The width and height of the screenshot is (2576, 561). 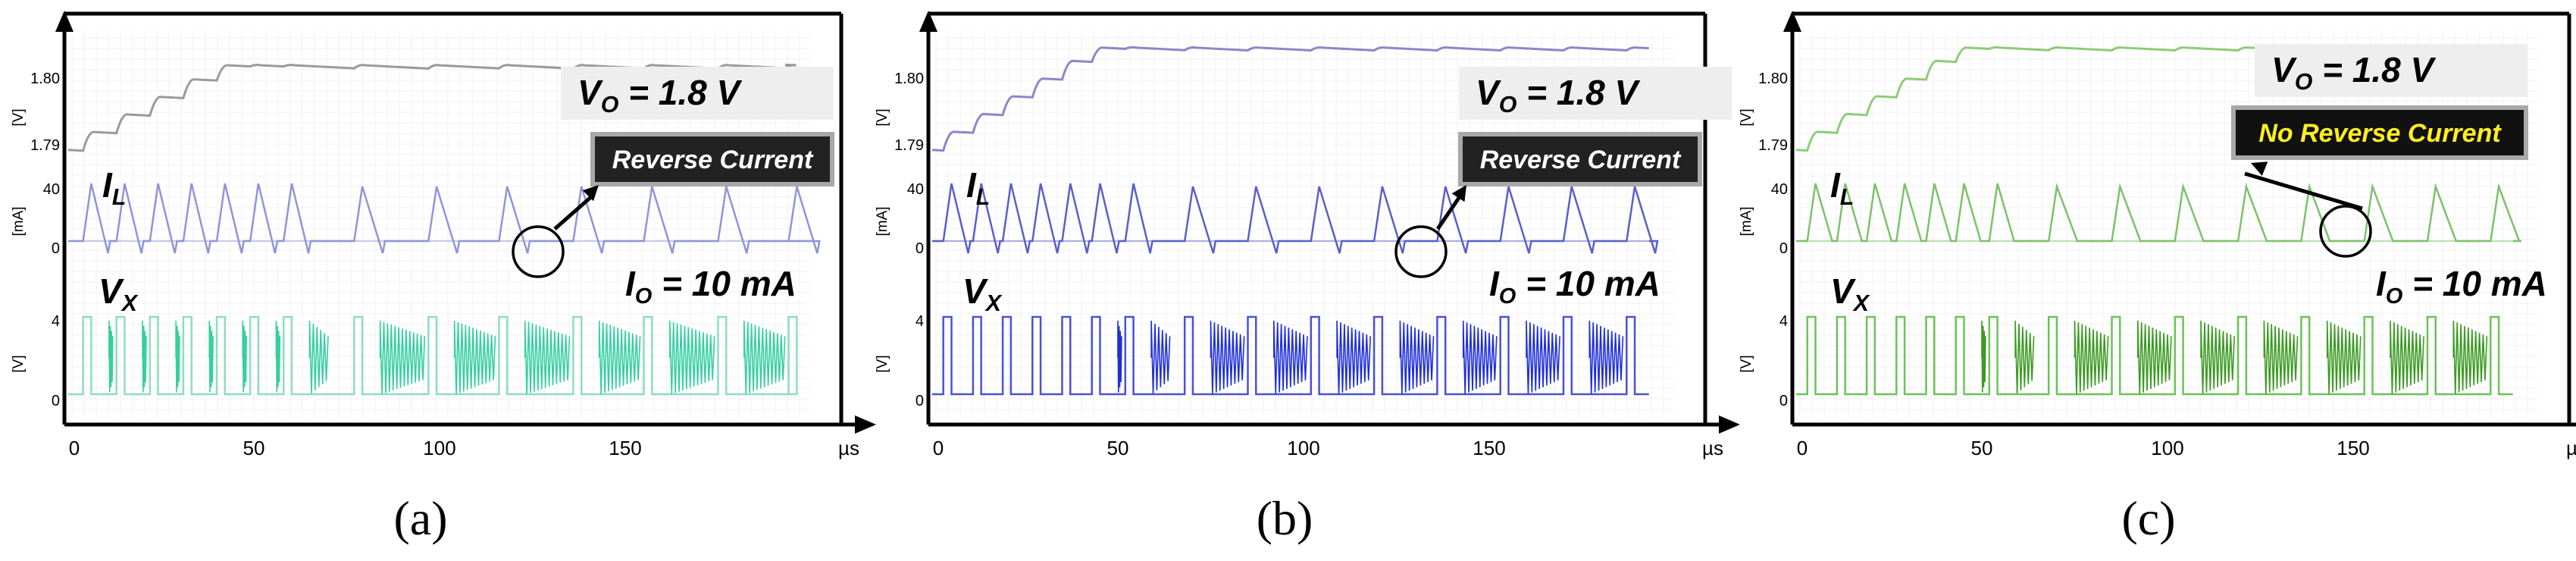 What do you see at coordinates (1118, 448) in the screenshot?
I see `x-tick-label: 50` at bounding box center [1118, 448].